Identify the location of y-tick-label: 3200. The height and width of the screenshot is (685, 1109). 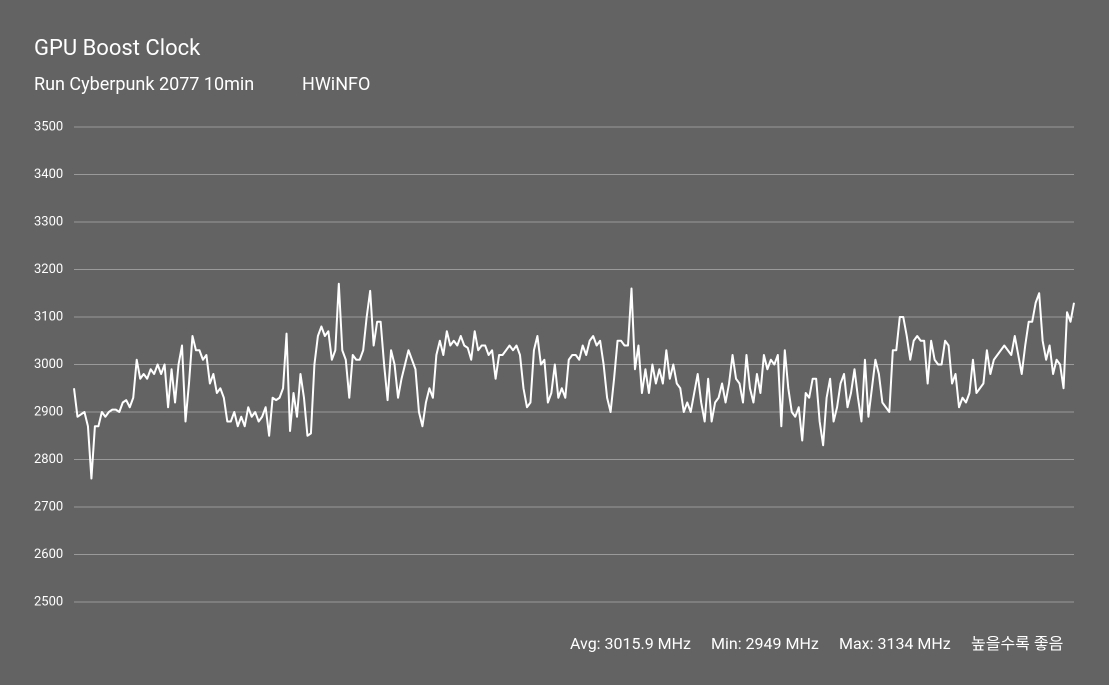
(48, 269).